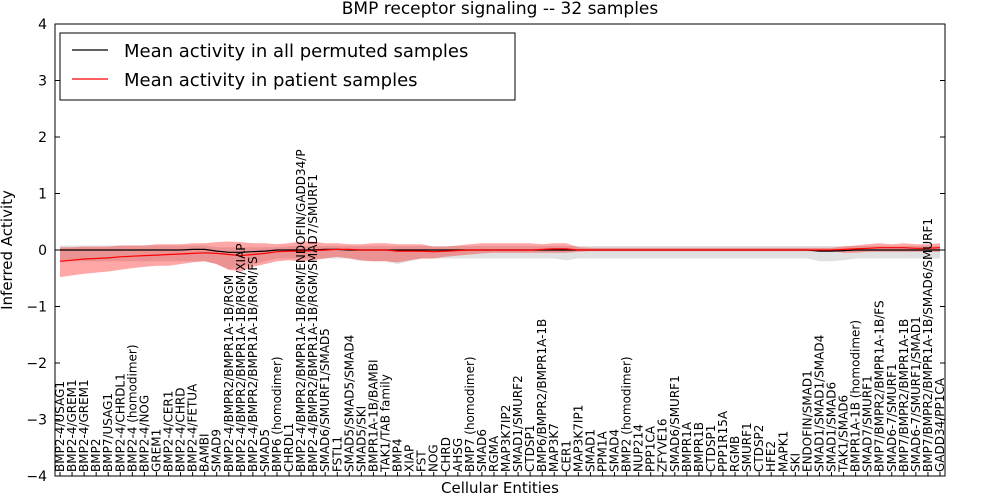 This screenshot has height=500, width=1000. Describe the element at coordinates (687, 446) in the screenshot. I see `x-category-label: BMPR1A` at that location.